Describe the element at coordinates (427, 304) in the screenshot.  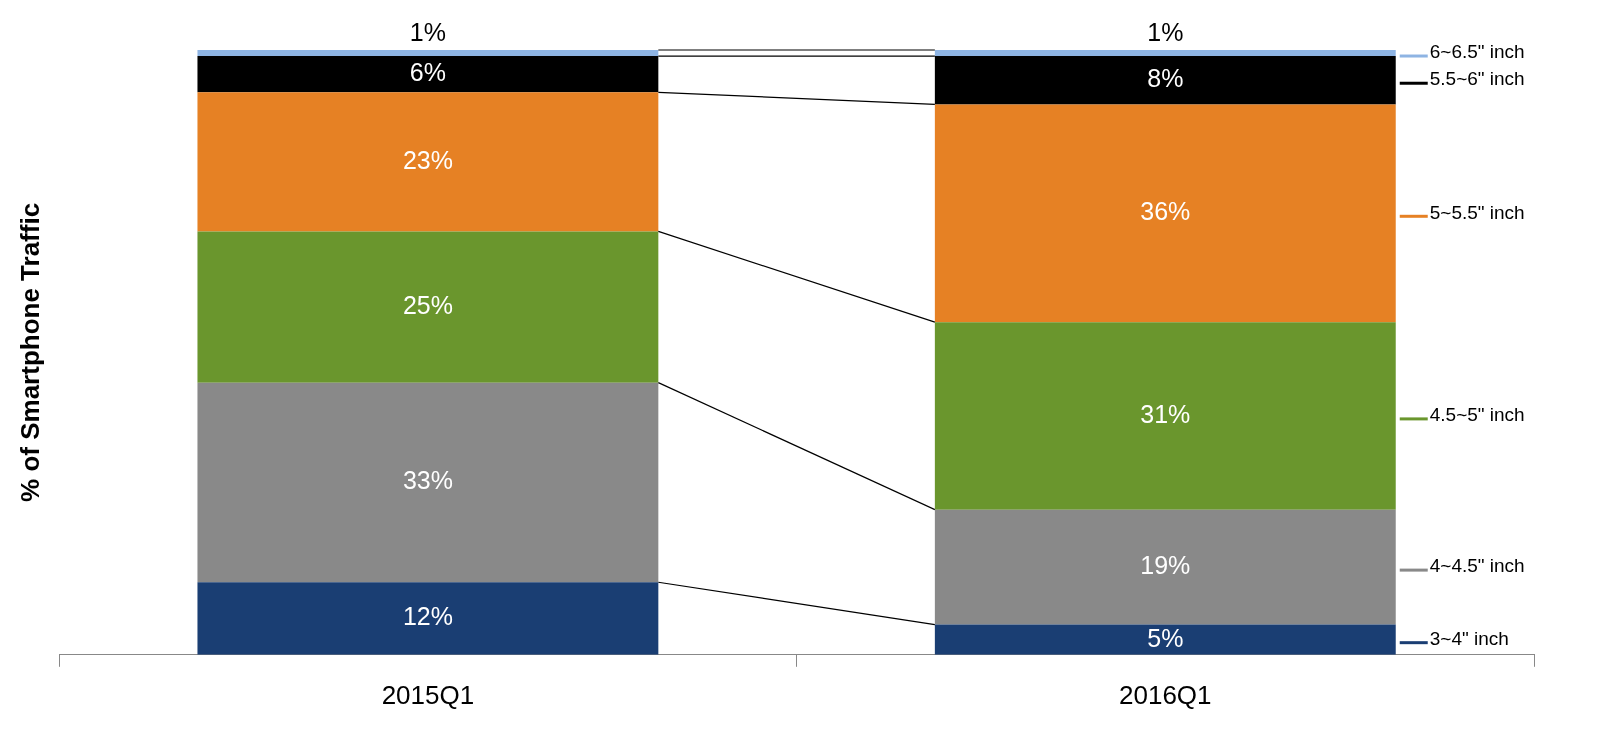
I see `data-label: 25%` at that location.